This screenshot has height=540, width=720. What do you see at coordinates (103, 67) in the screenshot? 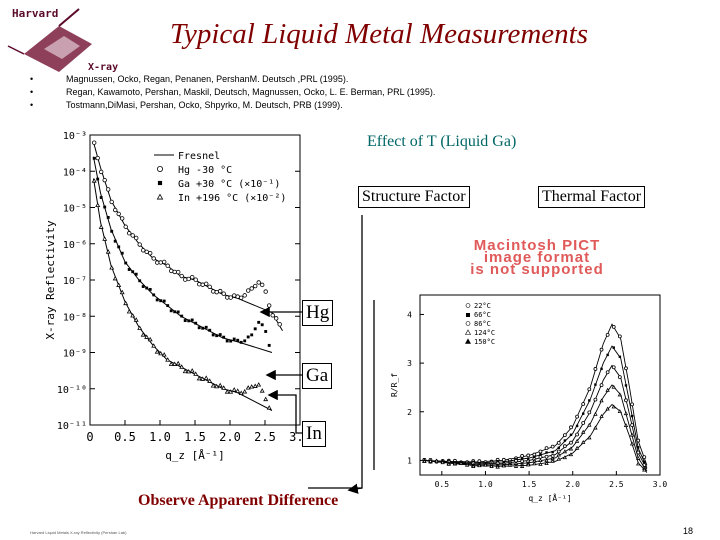
I see `logo-bottom-text: X-ray` at bounding box center [103, 67].